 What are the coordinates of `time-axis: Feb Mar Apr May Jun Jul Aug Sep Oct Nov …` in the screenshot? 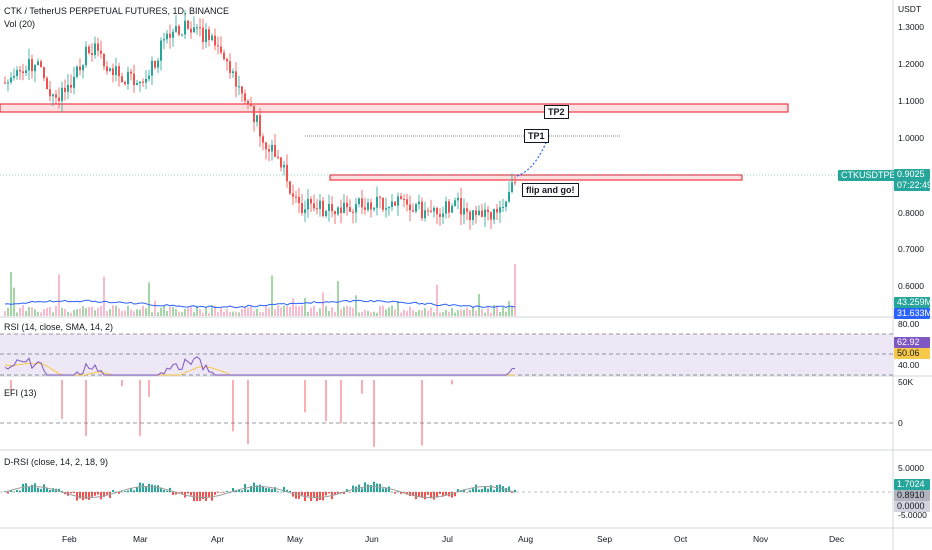 It's located at (453, 539).